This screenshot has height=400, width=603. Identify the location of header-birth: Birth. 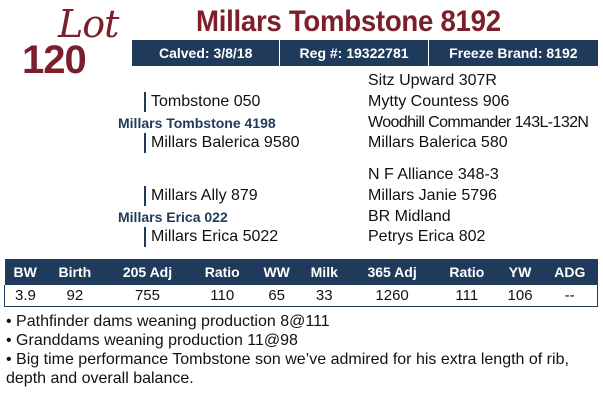
(74, 272).